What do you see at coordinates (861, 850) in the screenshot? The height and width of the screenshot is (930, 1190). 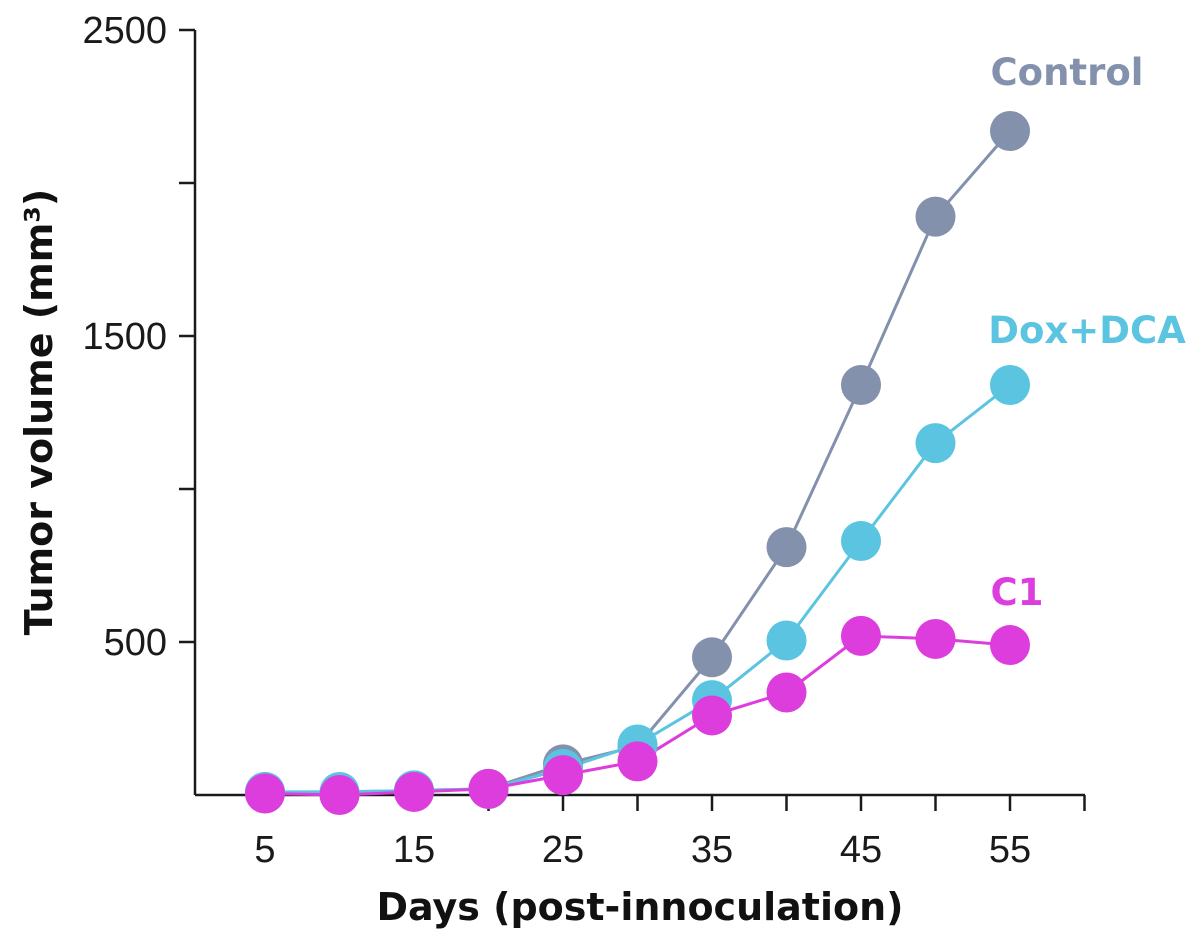 I see `x-tick-label: 45` at bounding box center [861, 850].